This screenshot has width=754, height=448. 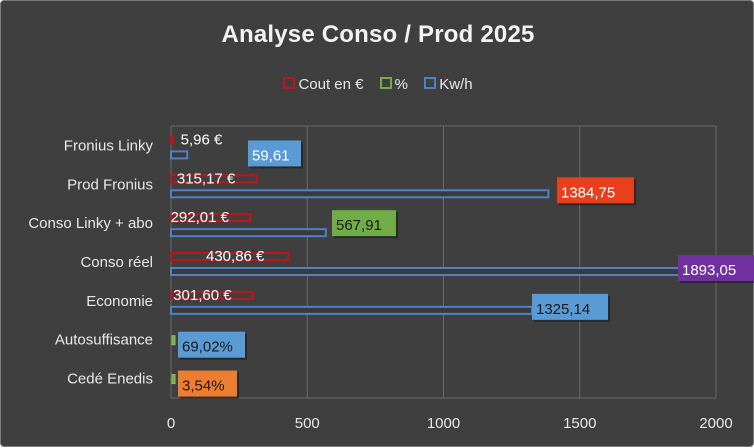 What do you see at coordinates (171, 423) in the screenshot?
I see `x-tick-label: 0` at bounding box center [171, 423].